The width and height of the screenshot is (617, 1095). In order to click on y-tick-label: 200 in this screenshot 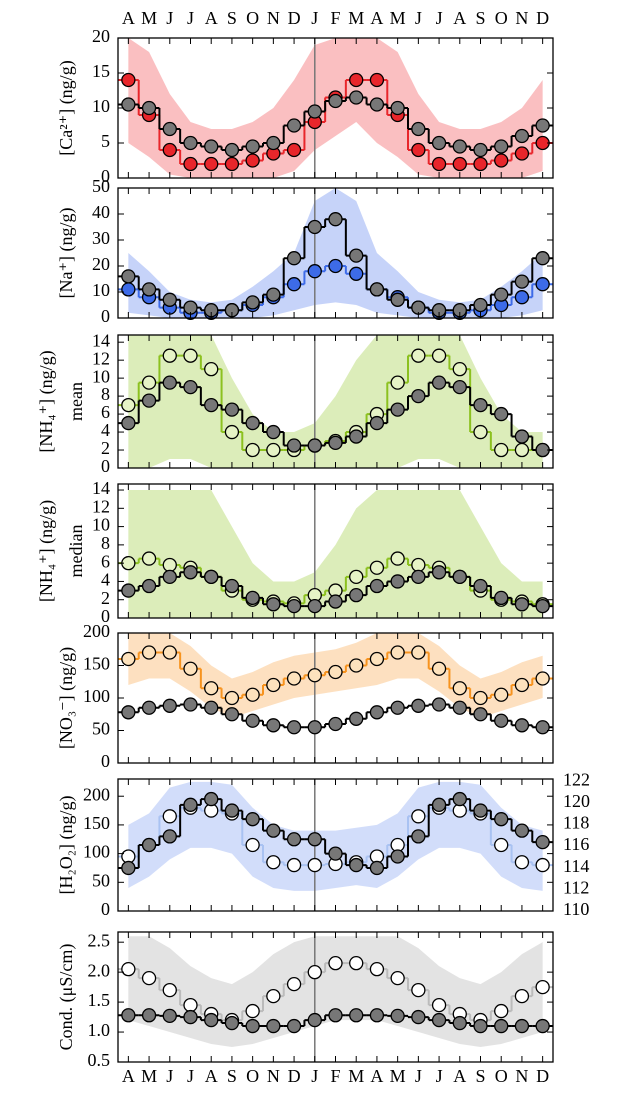, I will do `click(96, 794)`.